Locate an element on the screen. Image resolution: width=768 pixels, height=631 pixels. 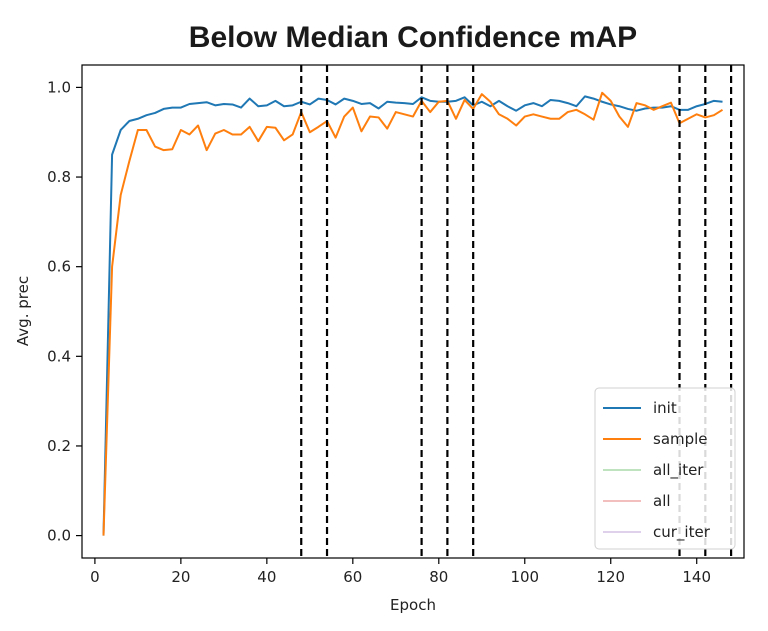
y-tick-label: 0.4 is located at coordinates (59, 356).